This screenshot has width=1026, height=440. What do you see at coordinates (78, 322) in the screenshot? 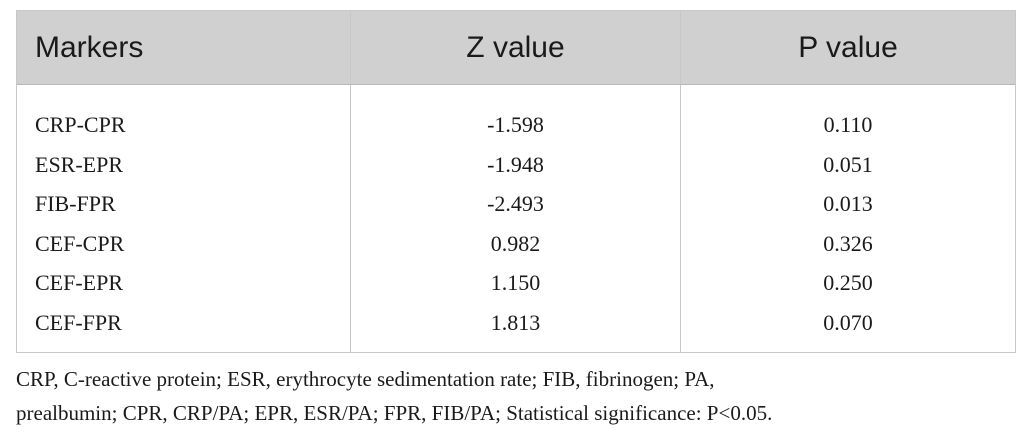
I see `marker-cell: CEF-FPR` at bounding box center [78, 322].